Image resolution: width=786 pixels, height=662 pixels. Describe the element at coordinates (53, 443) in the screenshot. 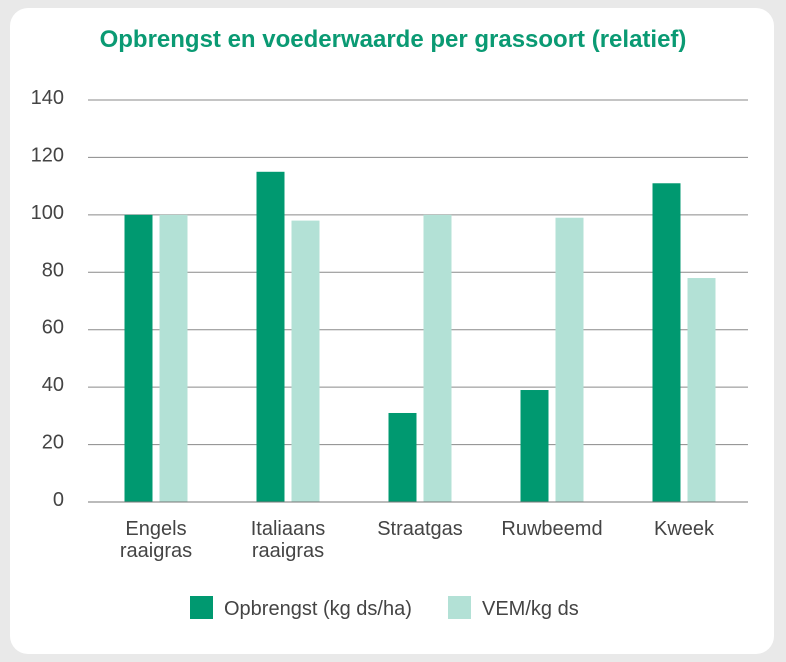

I see `y-tick-label: 20` at that location.